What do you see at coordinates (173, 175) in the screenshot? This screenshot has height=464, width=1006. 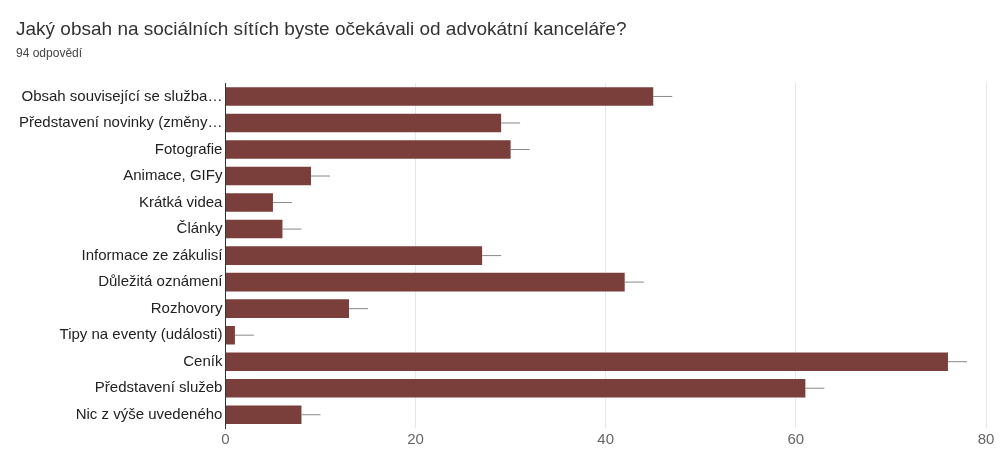 I see `y-tick-label: Animace, GIFy` at bounding box center [173, 175].